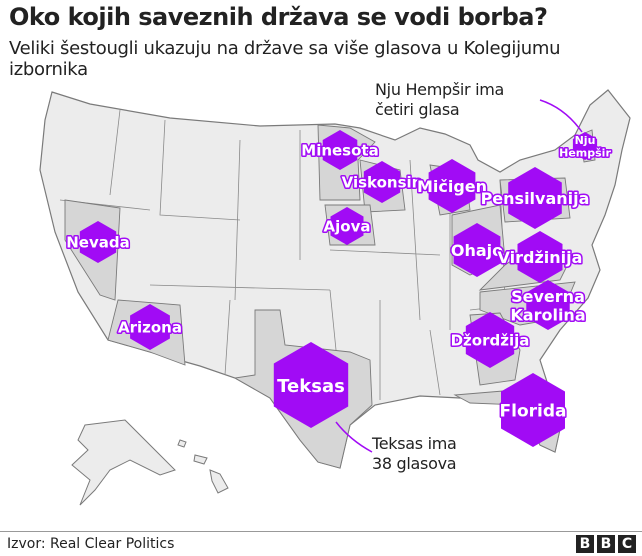 The width and height of the screenshot is (642, 556). I want to click on footer-divider, so click(321, 531).